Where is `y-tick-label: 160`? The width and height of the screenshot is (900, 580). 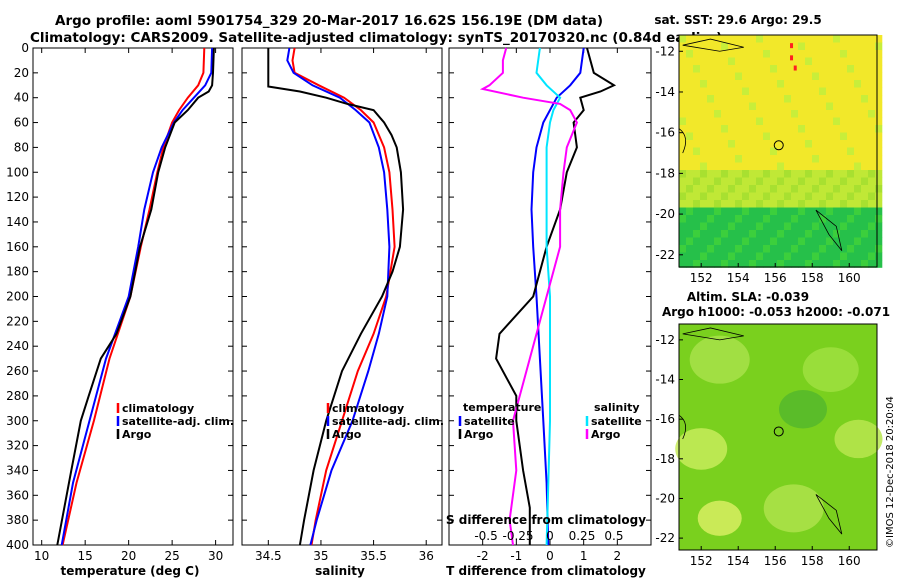 y-tick-label: 160 is located at coordinates (17, 247).